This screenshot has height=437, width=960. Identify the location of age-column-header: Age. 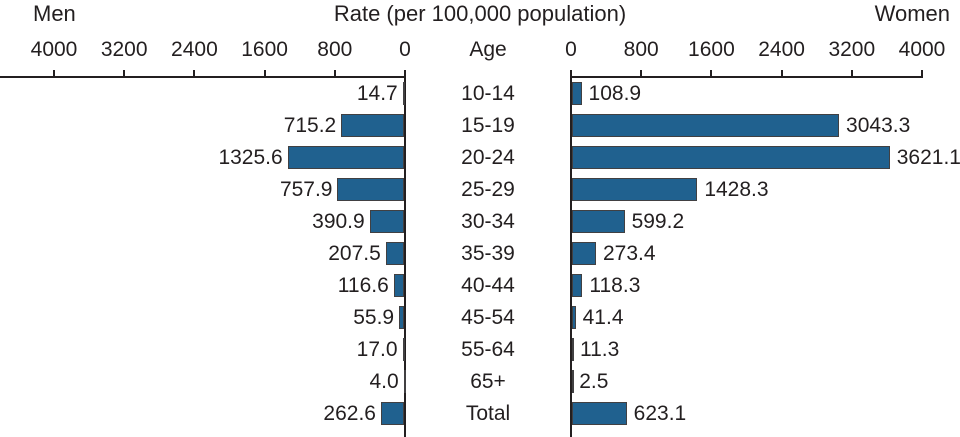
(488, 49).